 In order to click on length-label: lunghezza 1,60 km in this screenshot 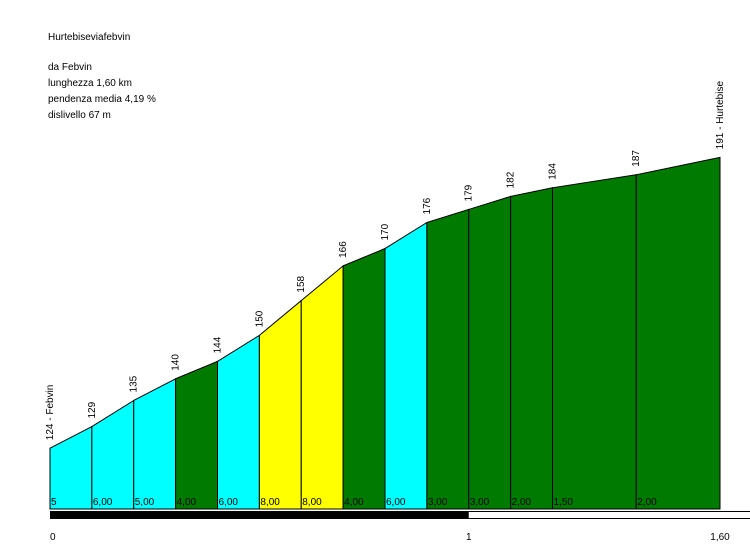, I will do `click(90, 83)`.